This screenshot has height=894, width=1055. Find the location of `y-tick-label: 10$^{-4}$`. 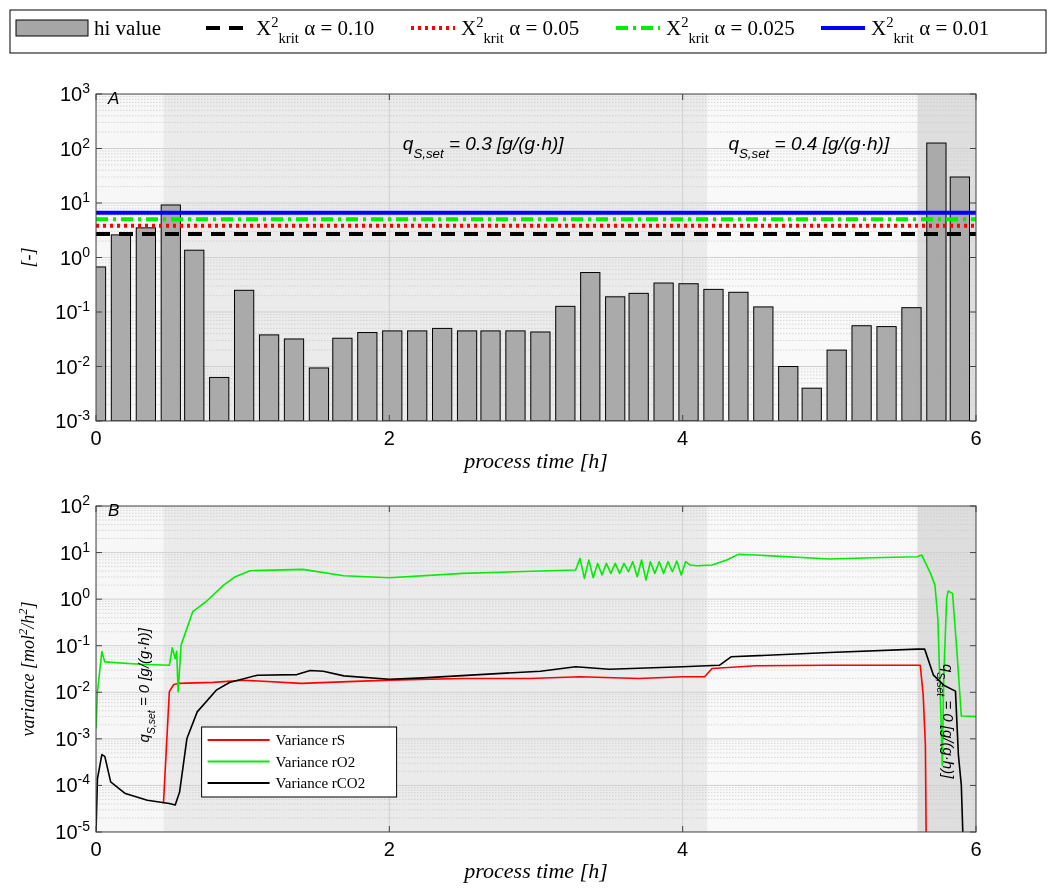

y-tick-label: 10$^{-4}$ is located at coordinates (73, 784).